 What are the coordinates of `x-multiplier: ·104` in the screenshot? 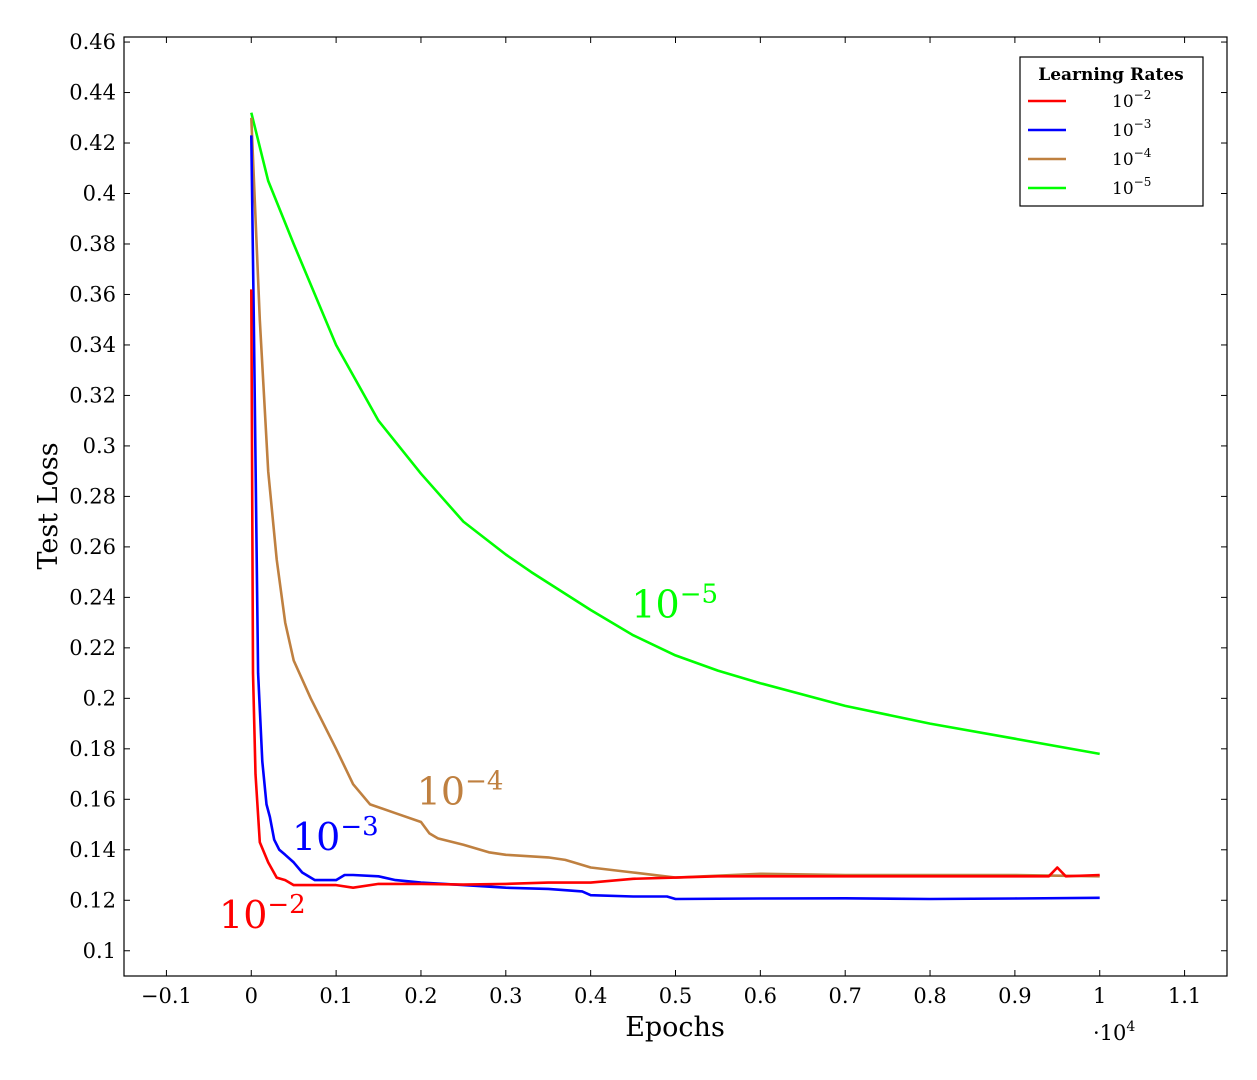 It's located at (1114, 1032).